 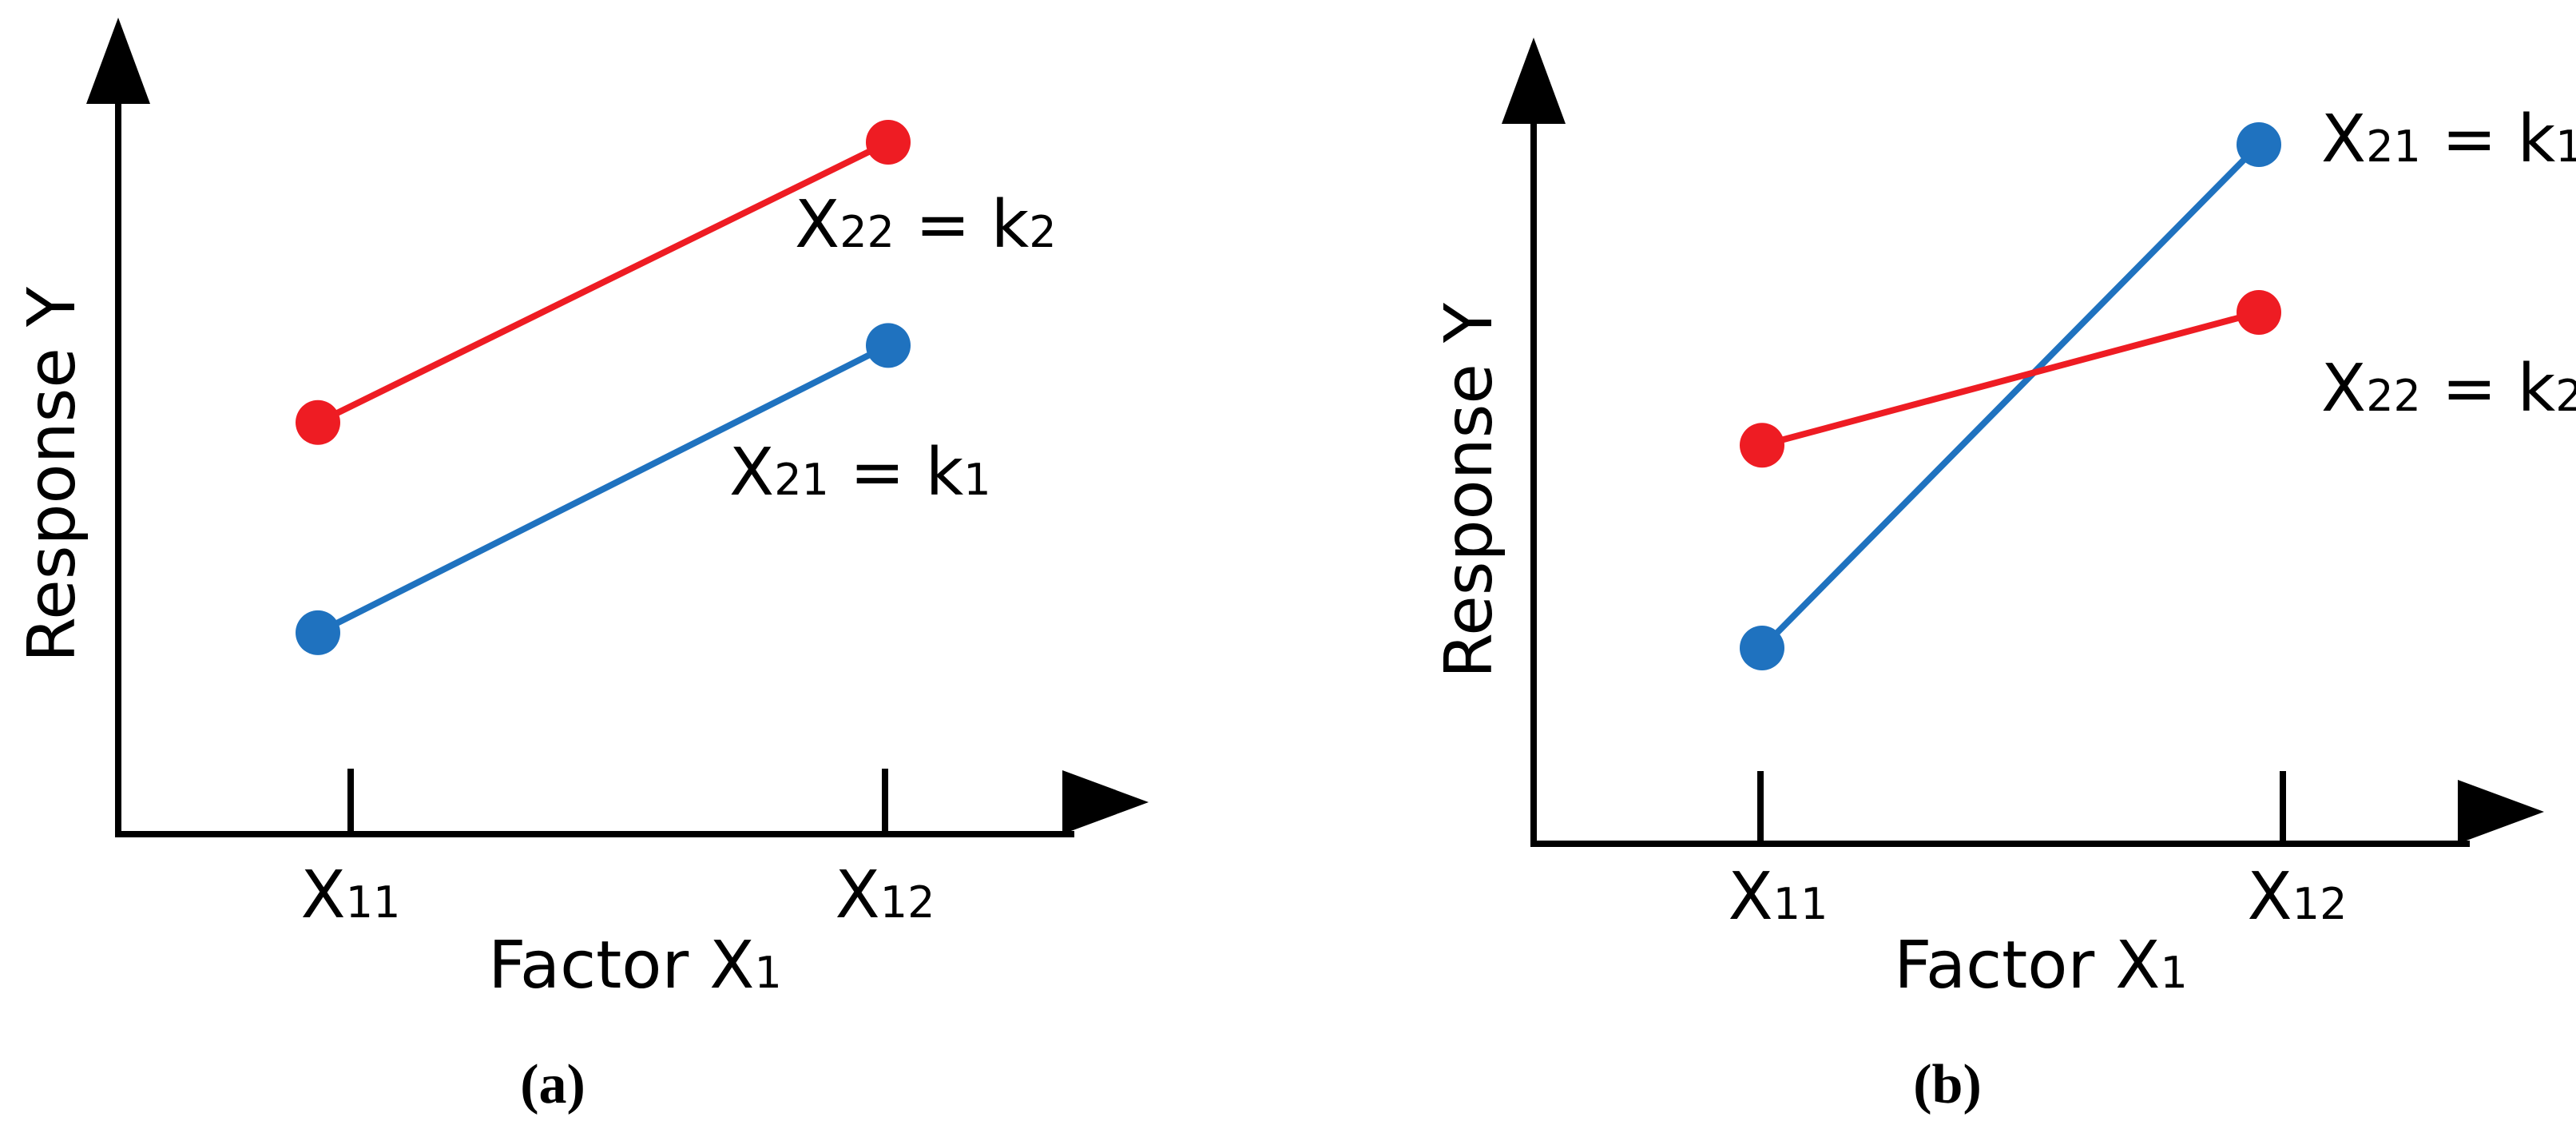 What do you see at coordinates (552, 1084) in the screenshot?
I see `panel-caption-a: (a)` at bounding box center [552, 1084].